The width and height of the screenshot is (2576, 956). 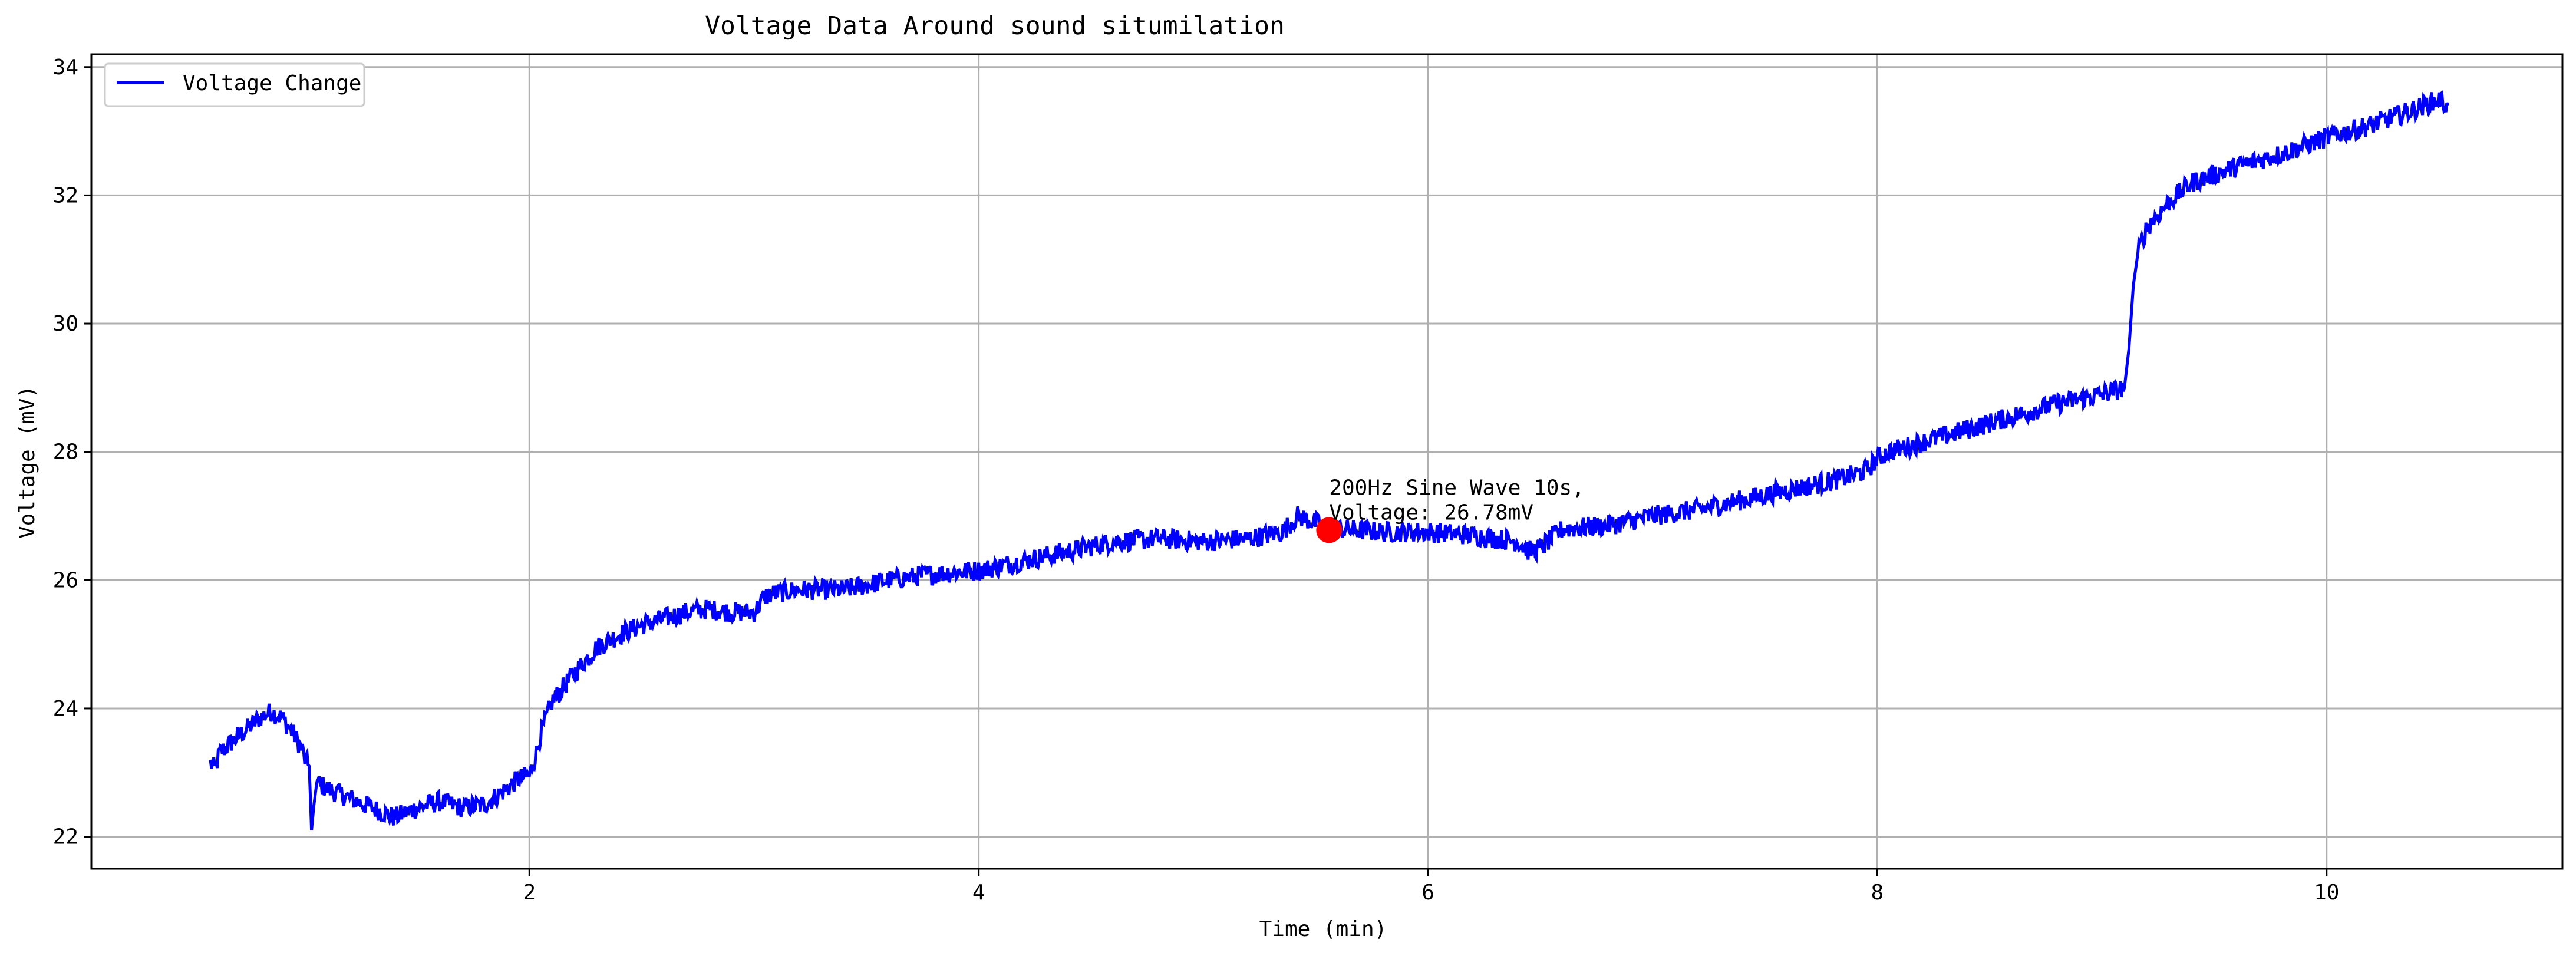 I want to click on y-tick-label: 26, so click(x=65, y=580).